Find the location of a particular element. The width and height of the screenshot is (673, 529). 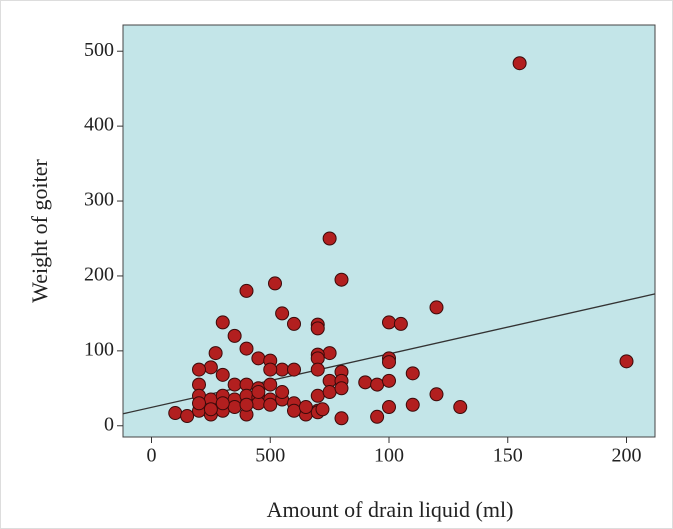

y-tick-label: 100 is located at coordinates (99, 349).